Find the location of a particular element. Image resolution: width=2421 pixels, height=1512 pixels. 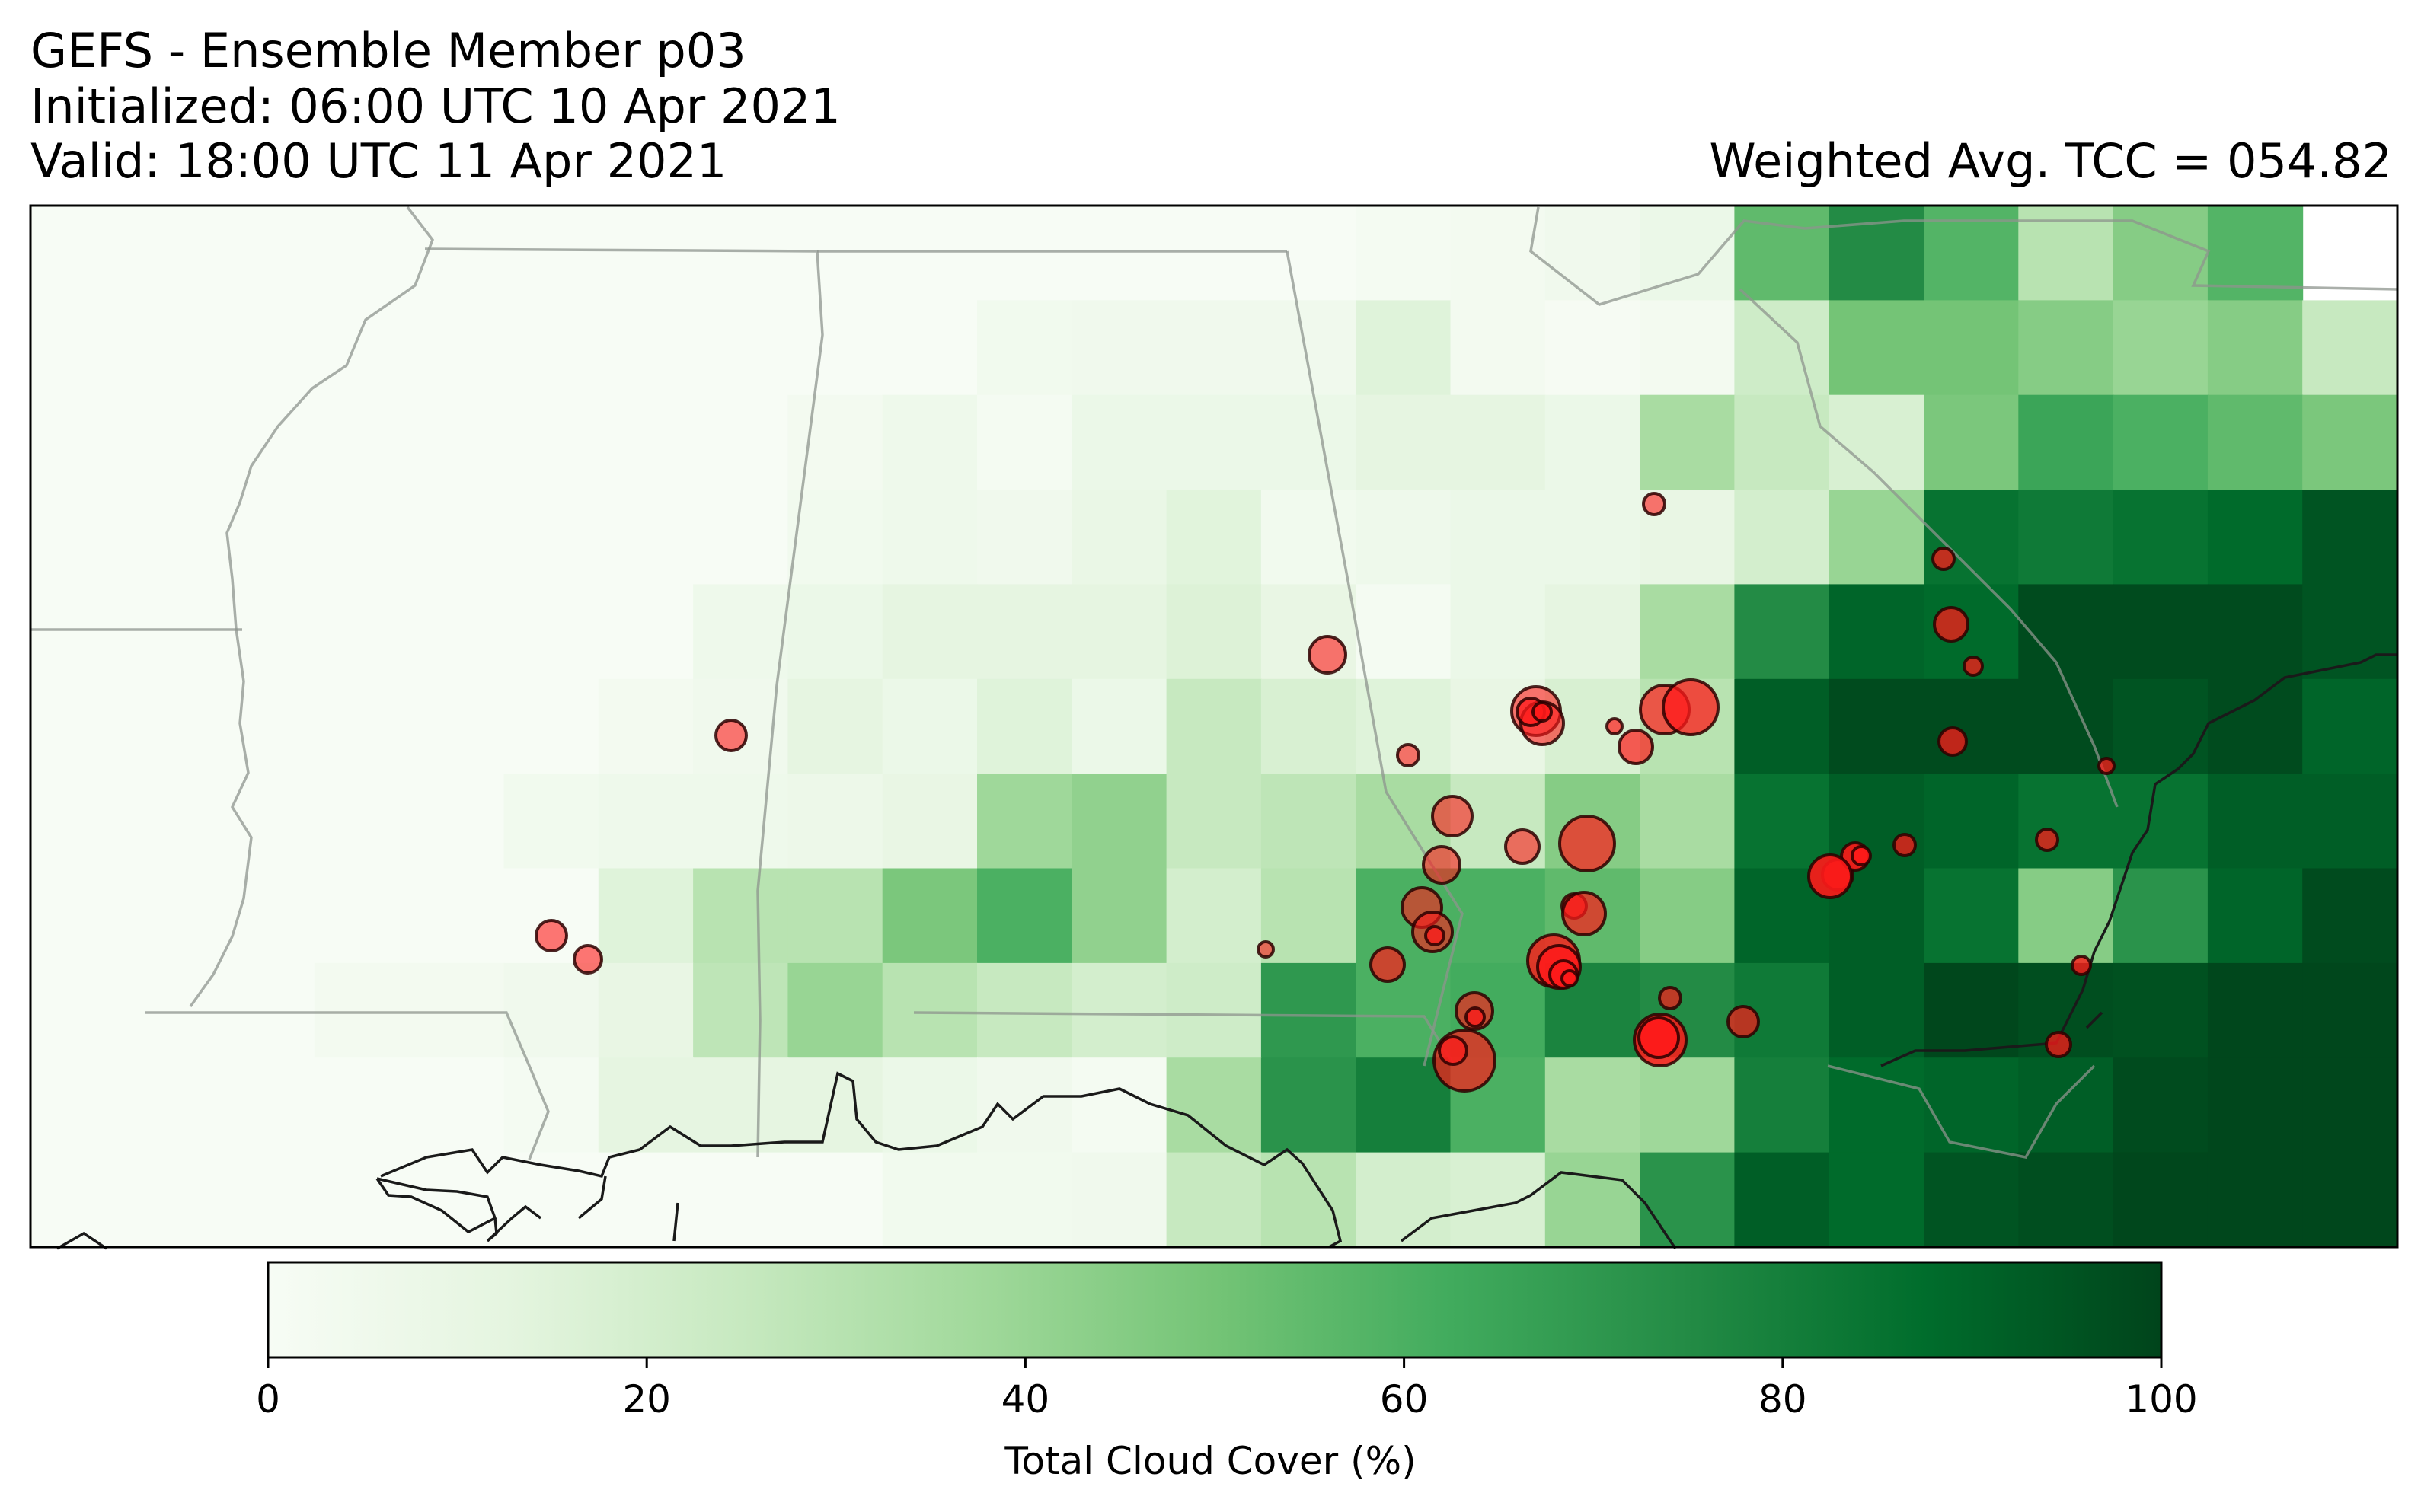

title-line-3: Valid: 18:00 UTC 11 Apr 2021 is located at coordinates (378, 161).